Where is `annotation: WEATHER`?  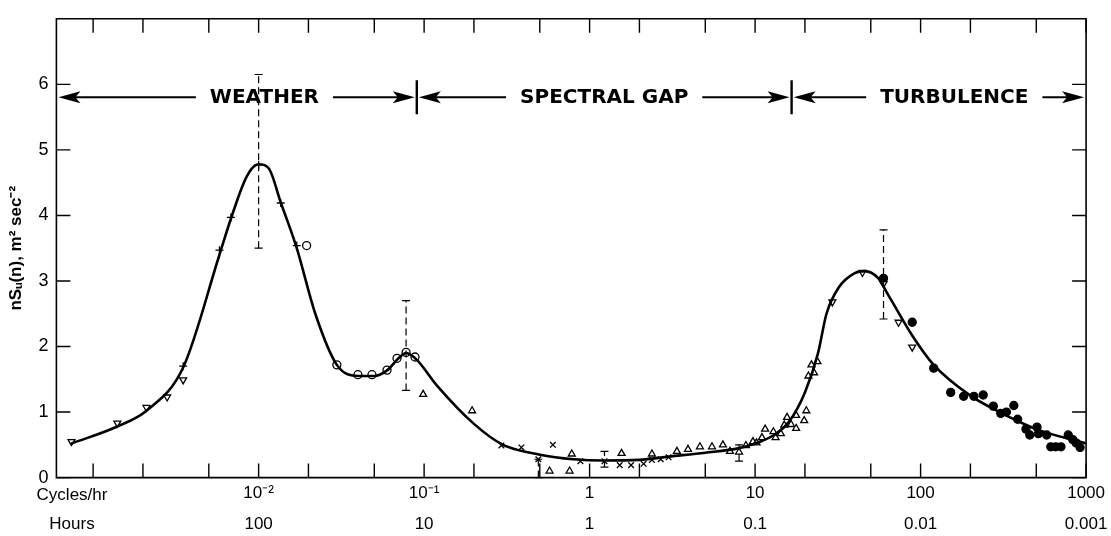
annotation: WEATHER is located at coordinates (264, 96).